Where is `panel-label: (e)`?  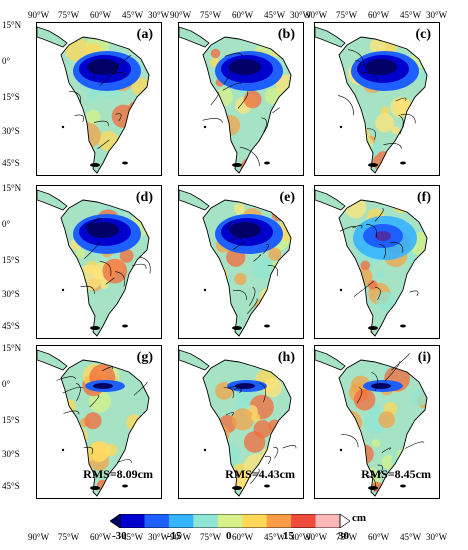
panel-label: (e) is located at coordinates (287, 197).